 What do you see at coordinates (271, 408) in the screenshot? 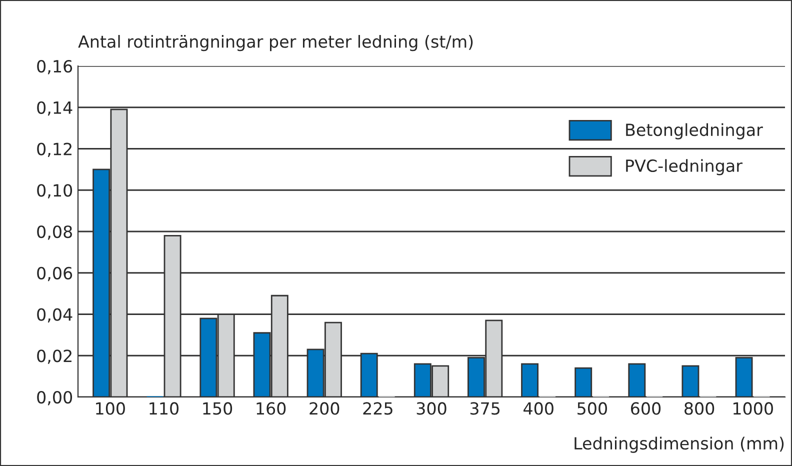
I see `x-tick-label: 160` at bounding box center [271, 408].